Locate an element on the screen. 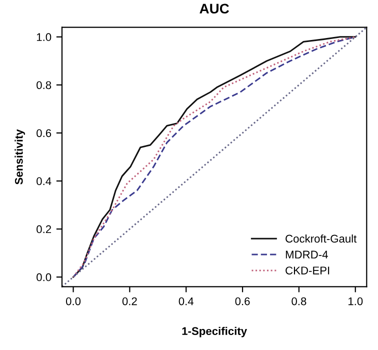 The width and height of the screenshot is (378, 350). y-tick-label: 0.0 is located at coordinates (44, 277).